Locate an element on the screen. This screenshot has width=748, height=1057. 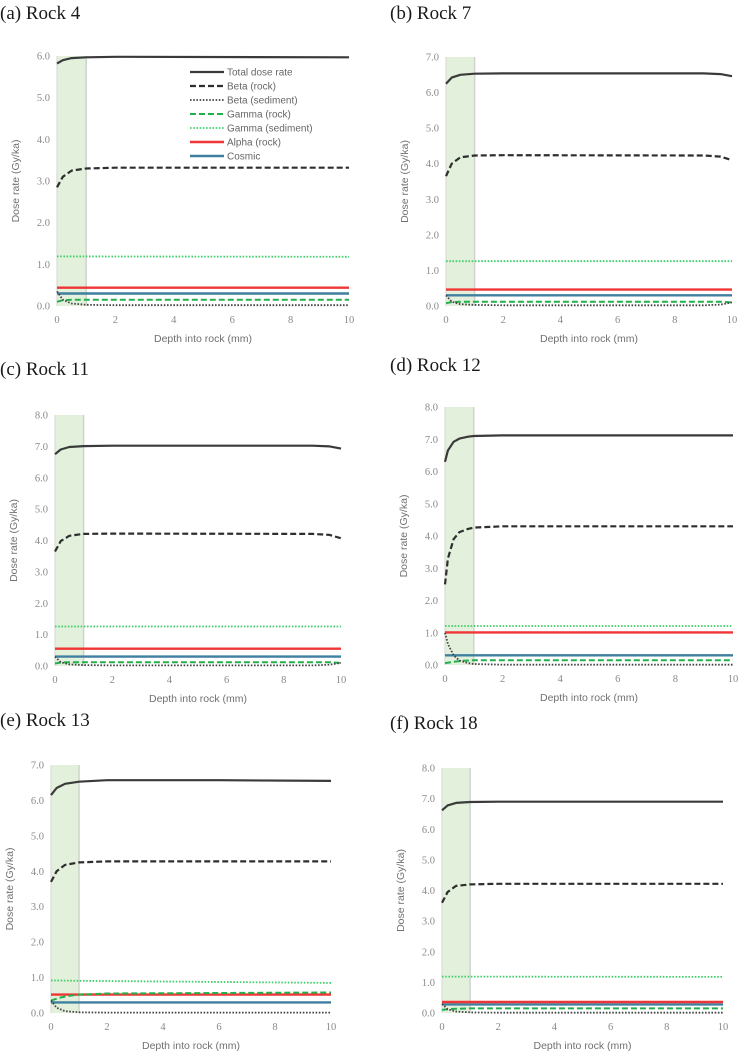
panel-title: (e) Rock 13 is located at coordinates (45, 720).